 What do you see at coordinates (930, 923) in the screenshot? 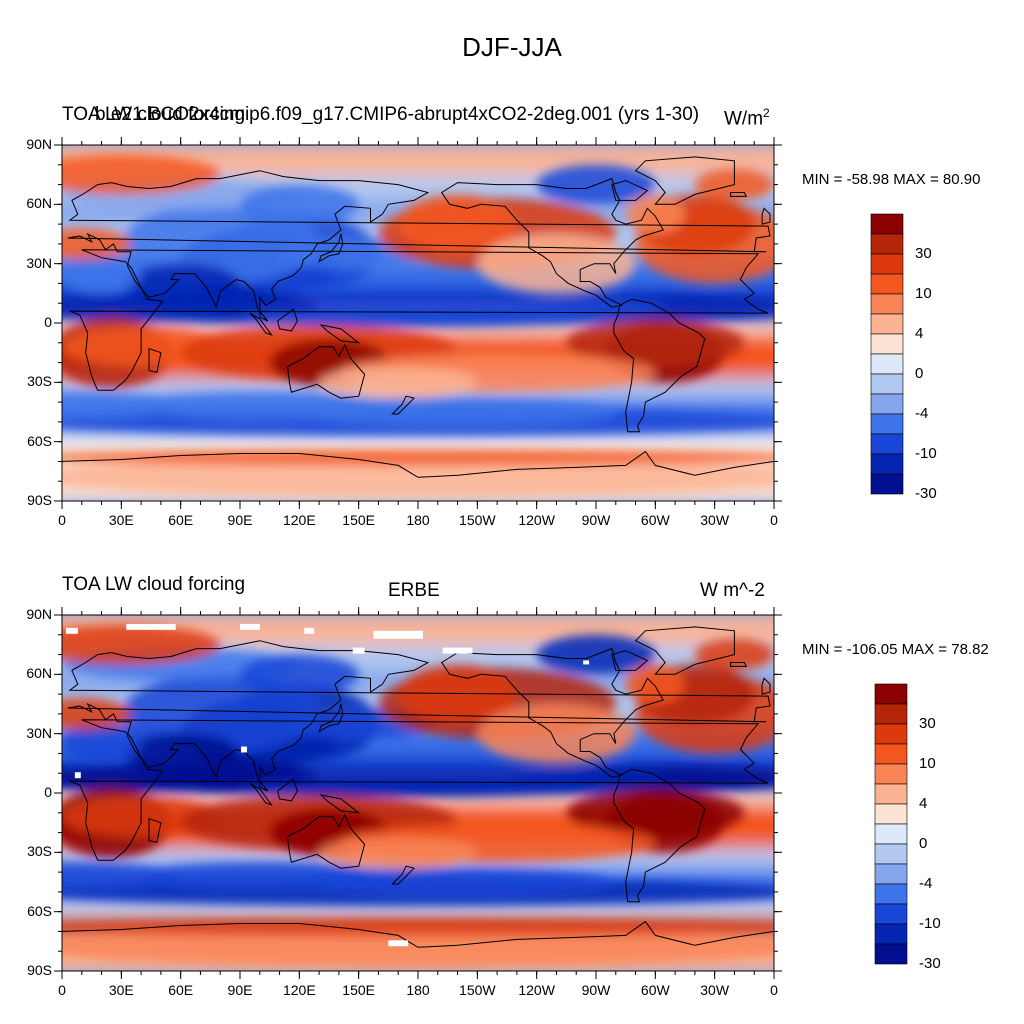
I see `colorbar2-label: -10` at bounding box center [930, 923].